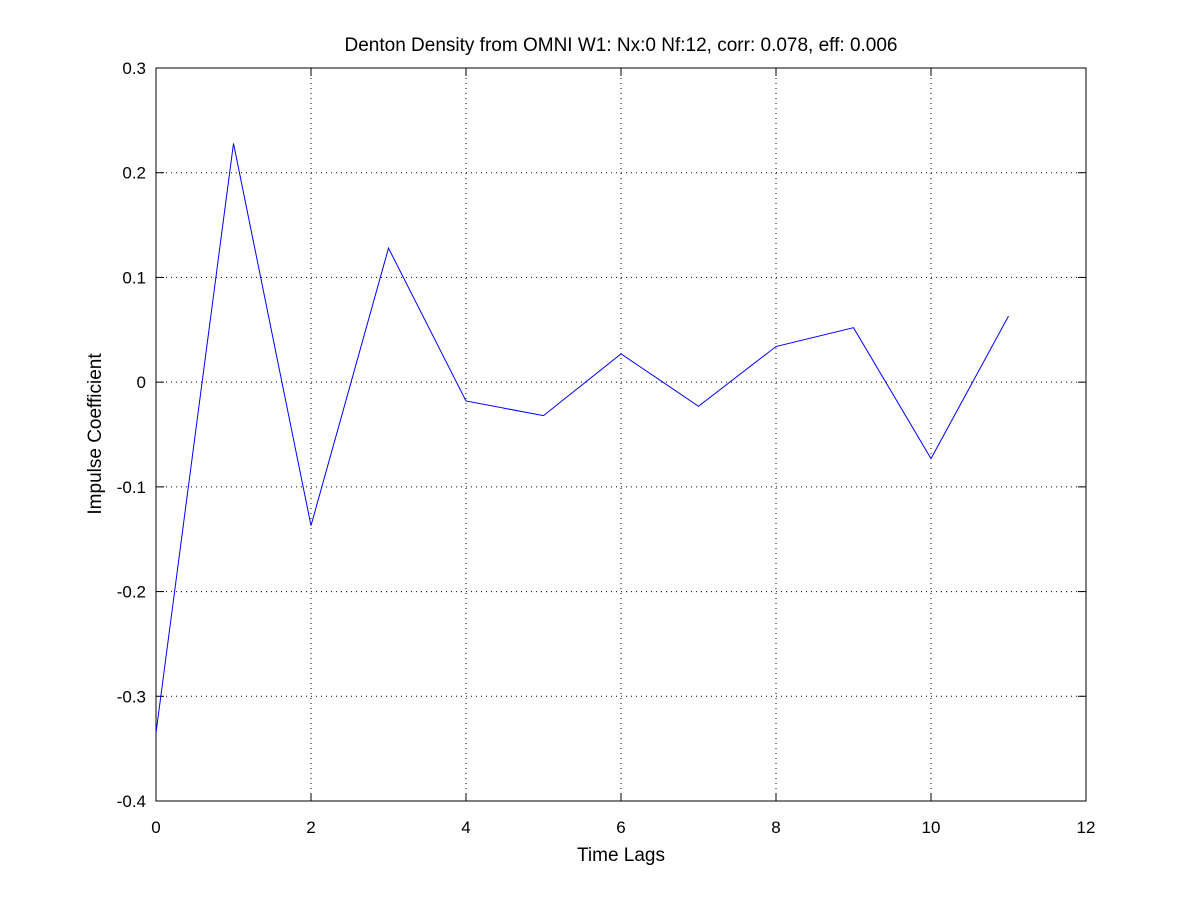 This screenshot has height=900, width=1200. Describe the element at coordinates (134, 68) in the screenshot. I see `y-tick-label: 0.3` at that location.